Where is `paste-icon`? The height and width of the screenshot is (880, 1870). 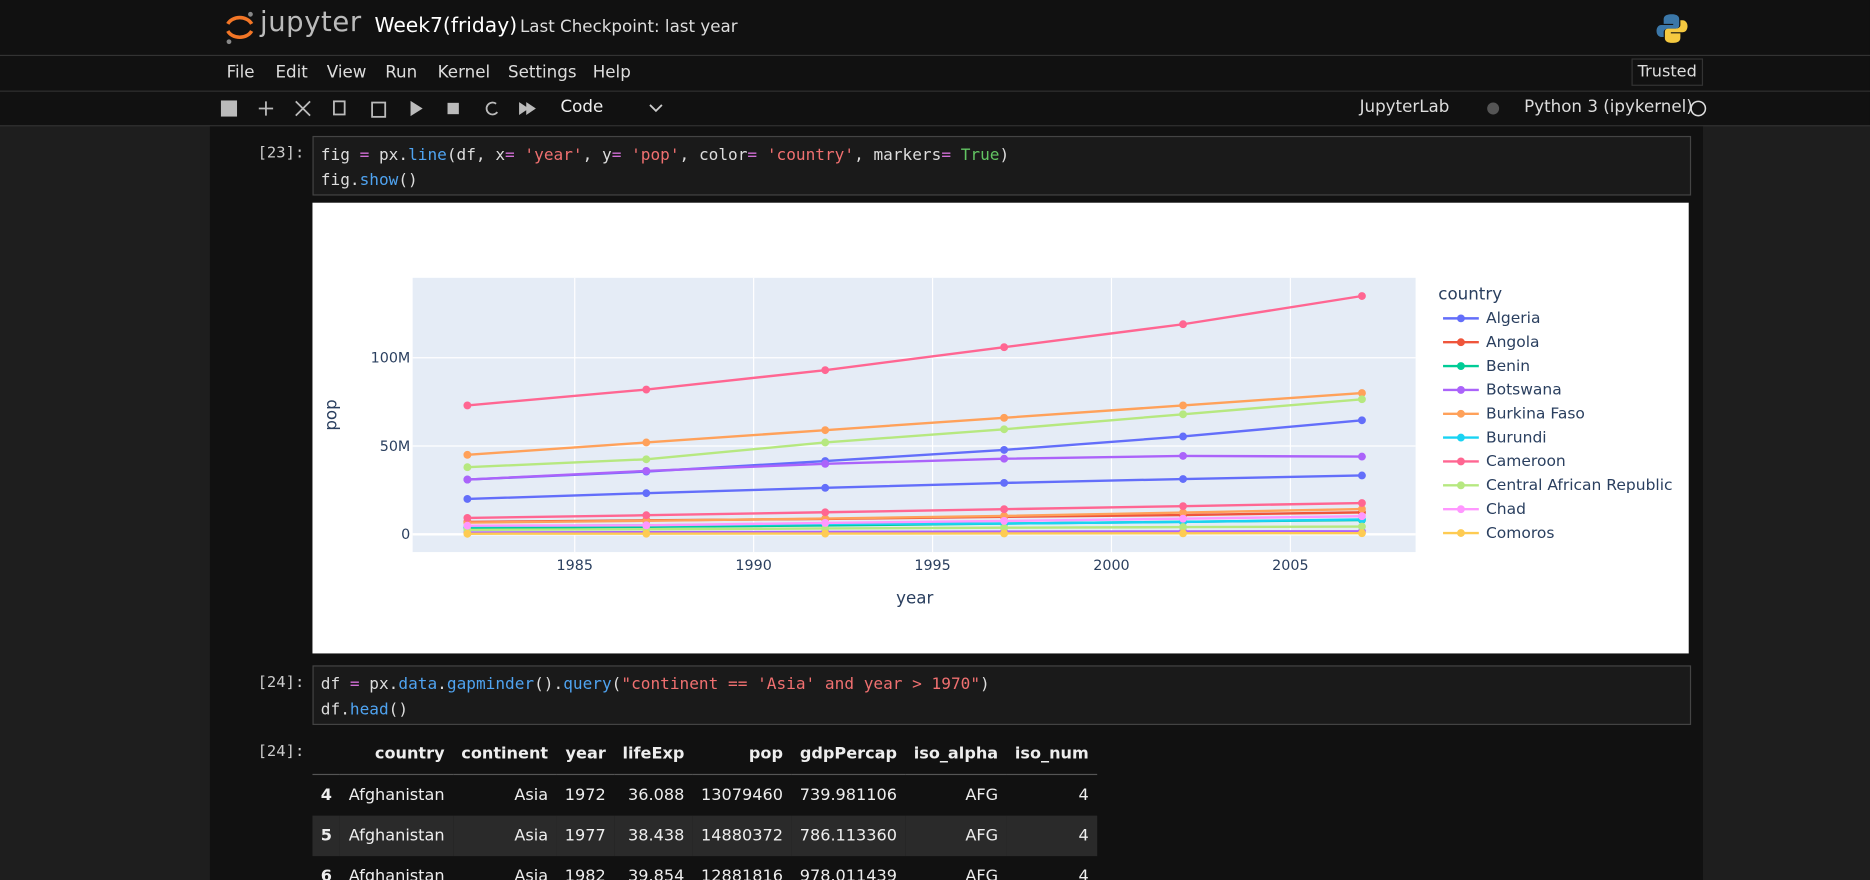
paste-icon is located at coordinates (379, 109).